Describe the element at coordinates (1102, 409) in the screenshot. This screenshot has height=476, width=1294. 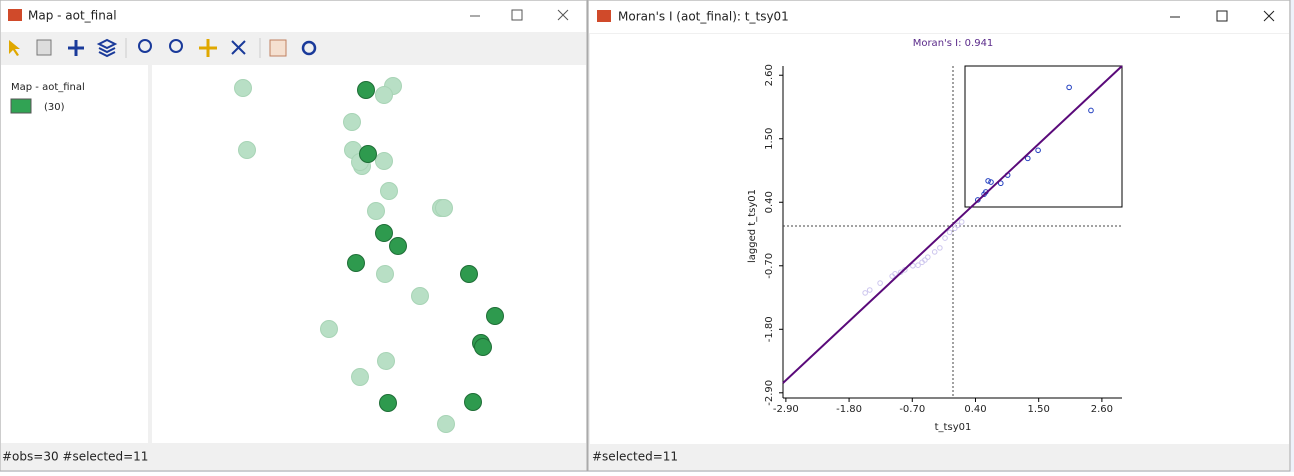
I see `x-tick-label: 2.60` at that location.